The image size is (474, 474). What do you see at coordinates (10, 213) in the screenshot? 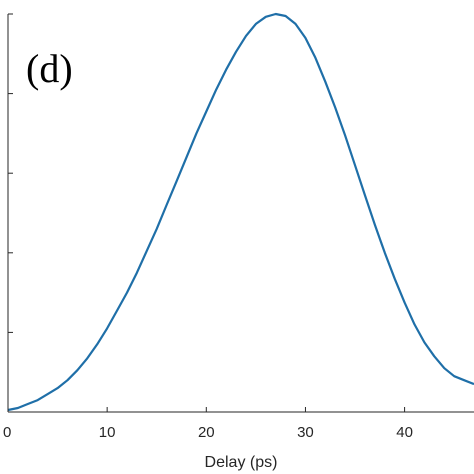
I see `y-ticks` at bounding box center [10, 213].